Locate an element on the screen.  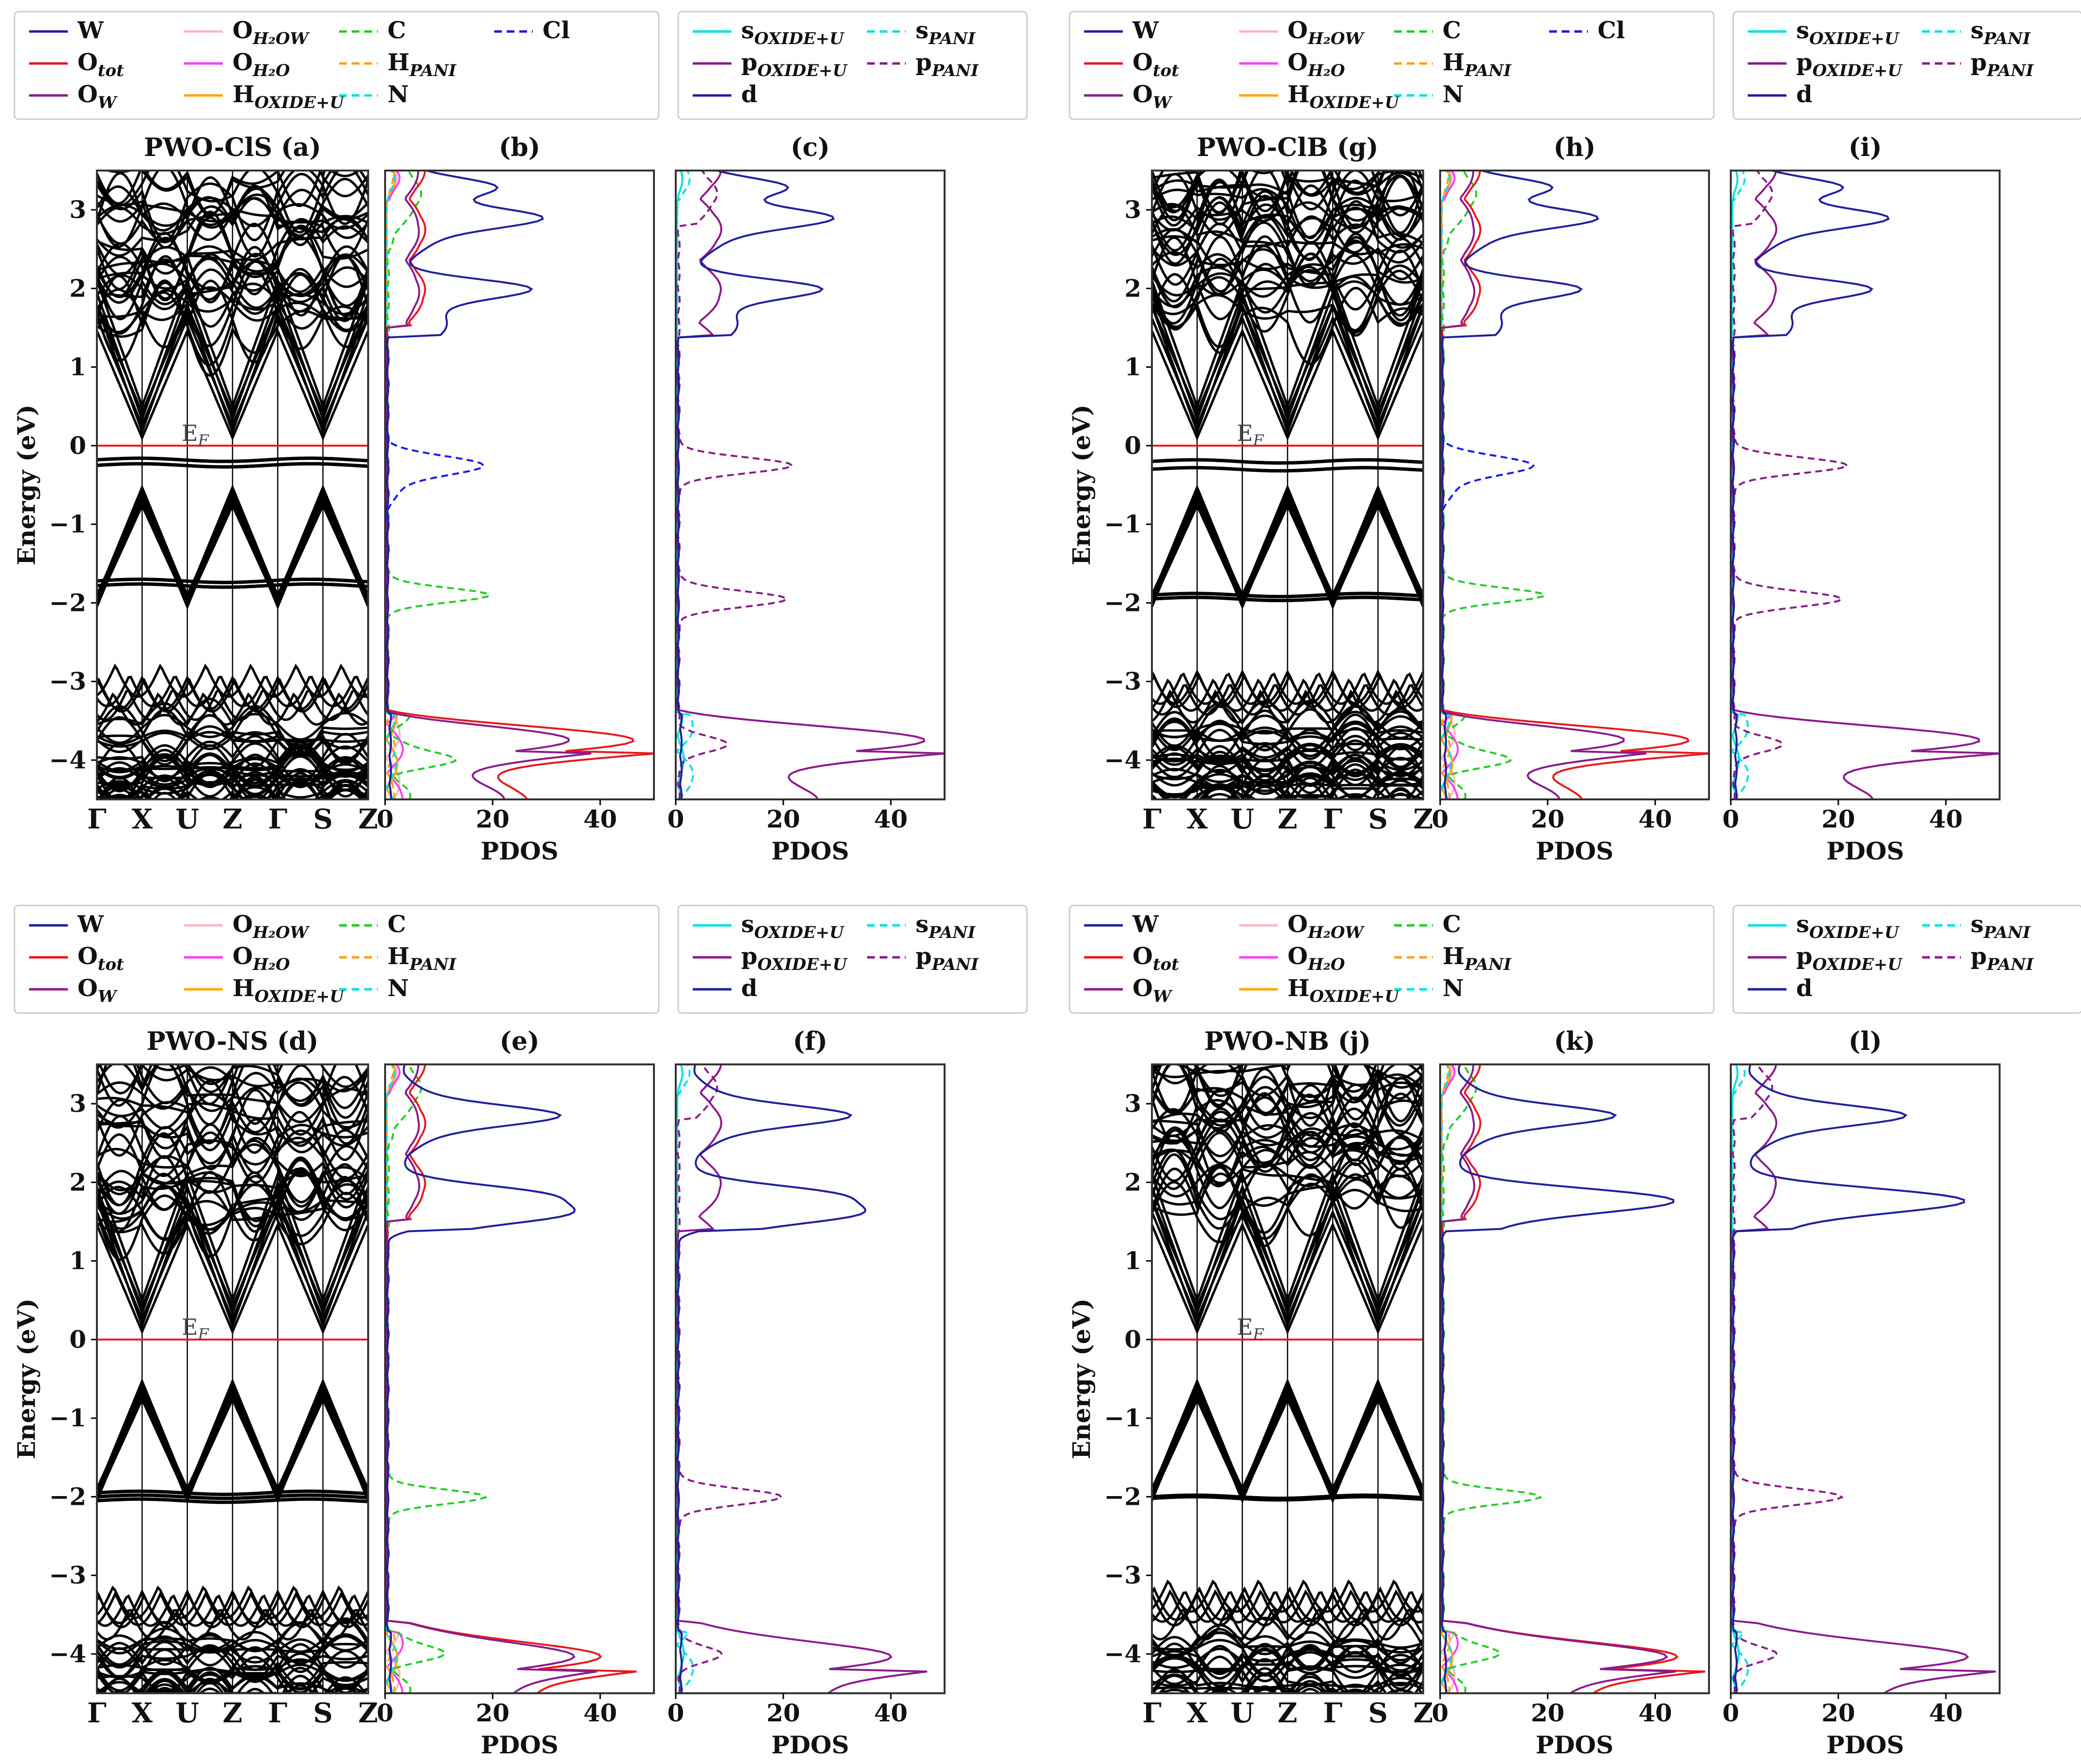
x-axis-label: PDOS is located at coordinates (1575, 851).